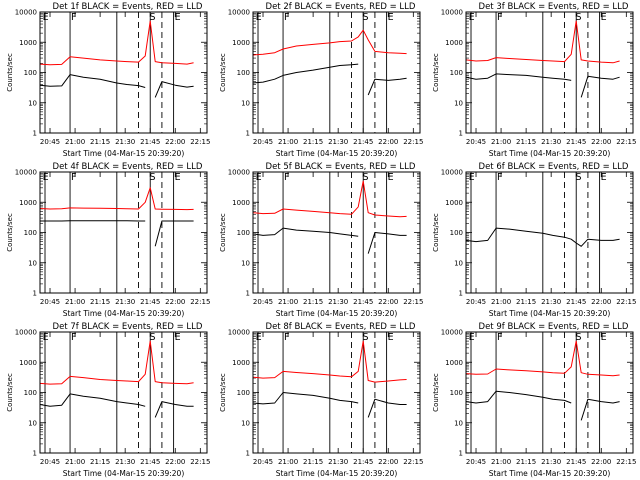 The height and width of the screenshot is (480, 640). Describe the element at coordinates (576, 142) in the screenshot. I see `x-tick-label: 21:45` at that location.